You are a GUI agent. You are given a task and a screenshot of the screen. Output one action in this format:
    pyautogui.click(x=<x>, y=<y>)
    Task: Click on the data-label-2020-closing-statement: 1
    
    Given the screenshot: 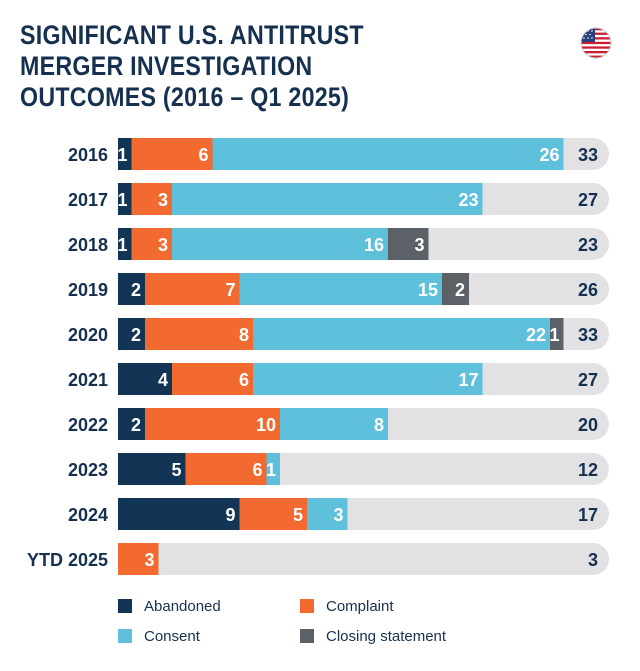 What is the action you would take?
    pyautogui.click(x=554, y=335)
    